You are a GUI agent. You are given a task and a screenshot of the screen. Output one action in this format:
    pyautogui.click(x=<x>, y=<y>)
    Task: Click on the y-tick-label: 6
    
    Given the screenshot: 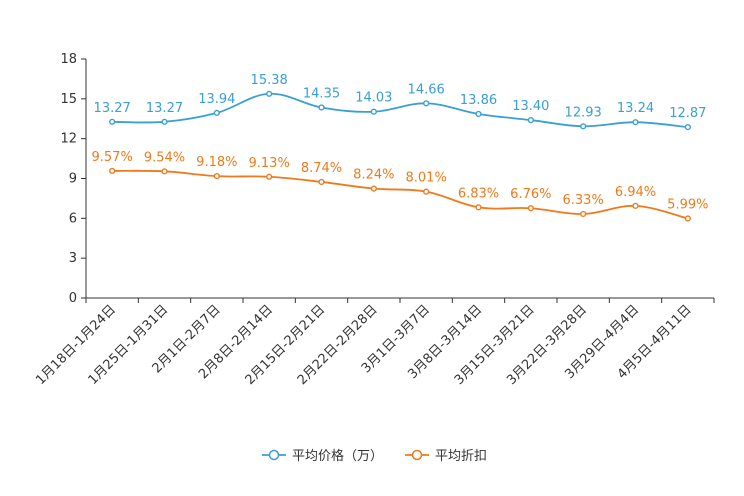 What is the action you would take?
    pyautogui.click(x=73, y=218)
    